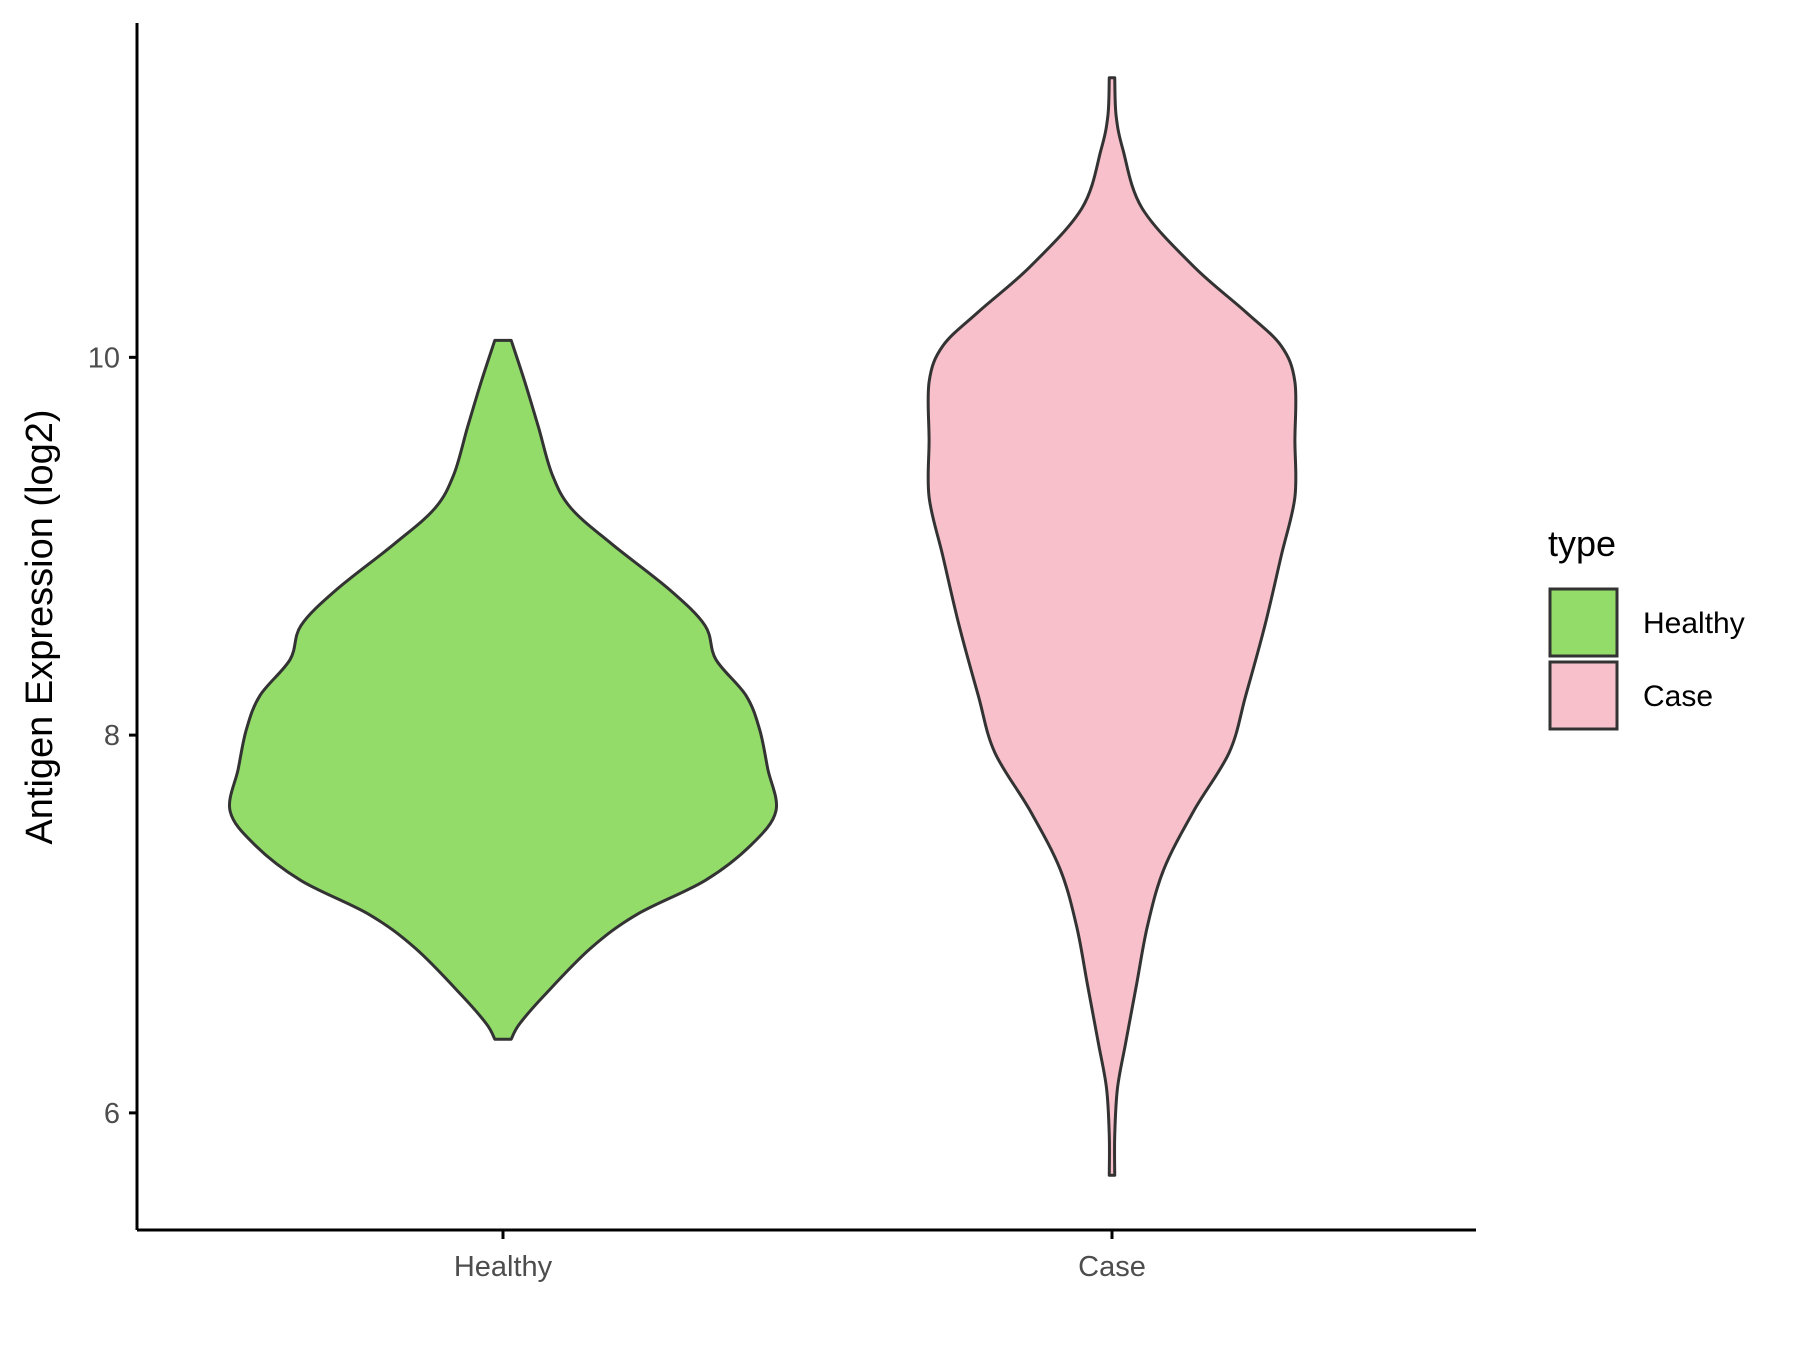 Image resolution: width=1800 pixels, height=1355 pixels. What do you see at coordinates (104, 358) in the screenshot?
I see `y-tick-label: 10` at bounding box center [104, 358].